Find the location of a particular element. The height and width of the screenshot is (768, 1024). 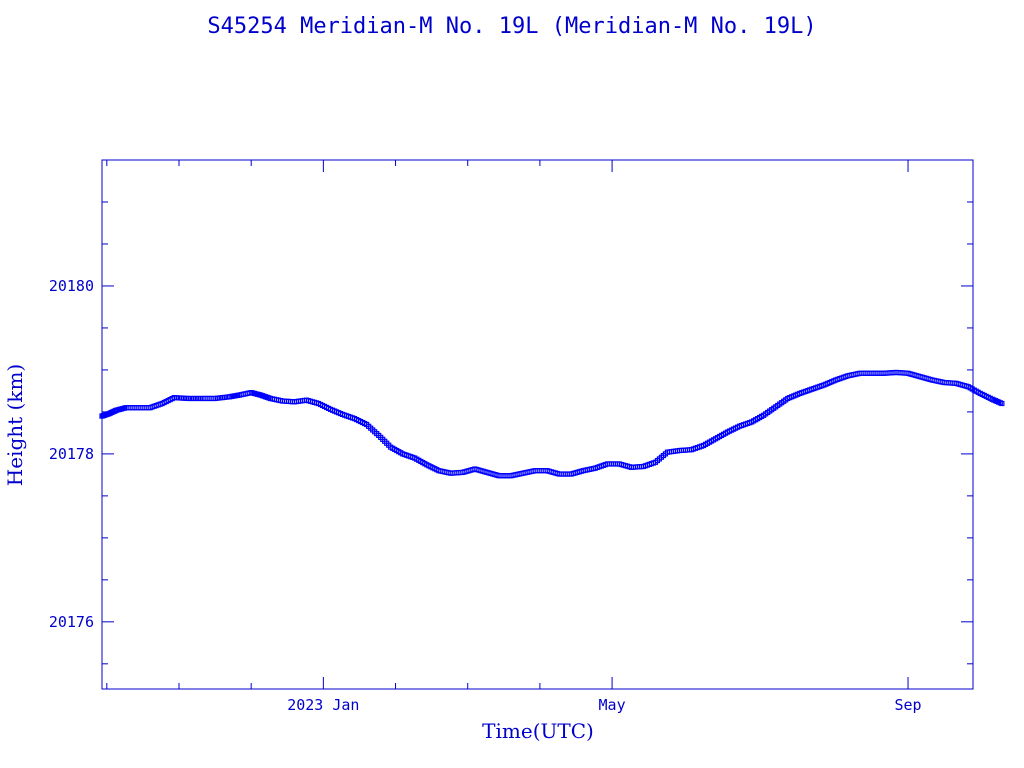

x-tick-label: 2023 Jan is located at coordinates (323, 705).